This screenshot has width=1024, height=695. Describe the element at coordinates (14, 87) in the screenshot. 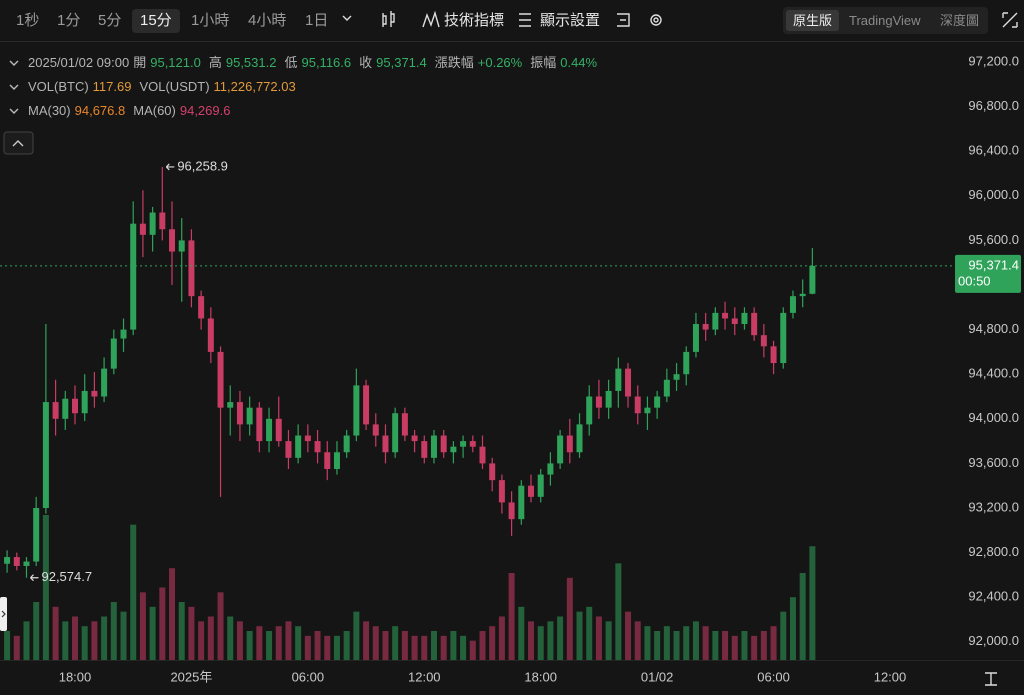

I see `legend-chevrons` at that location.